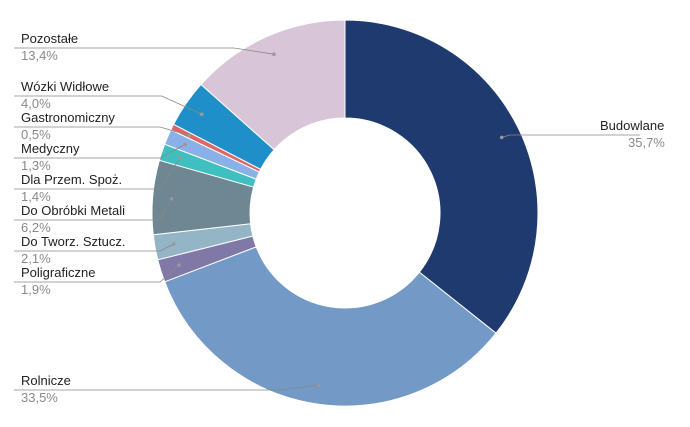 The width and height of the screenshot is (690, 427). I want to click on value-label: 4,0%, so click(36, 103).